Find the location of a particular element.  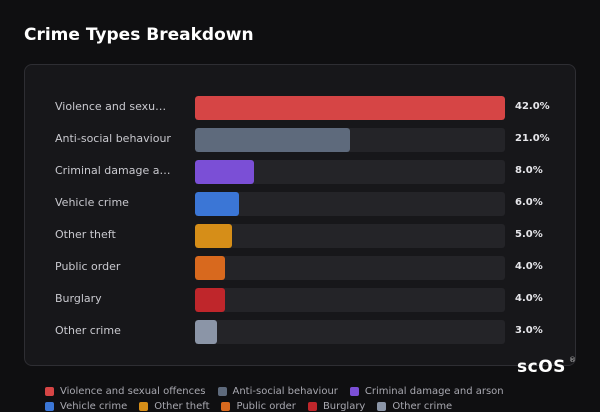

legend-item: Vehicle crime is located at coordinates (86, 406).